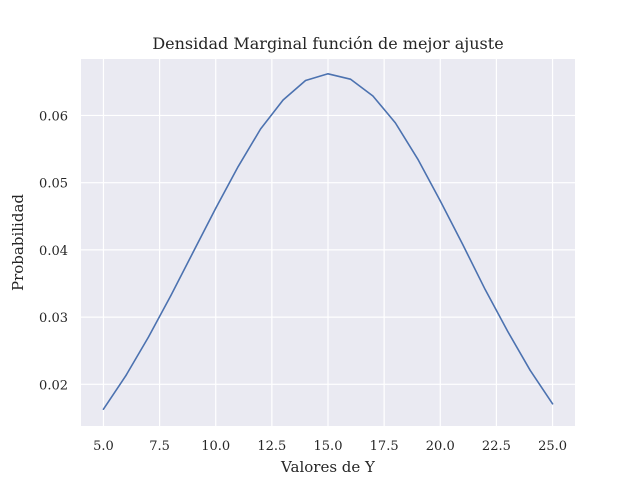  Describe the element at coordinates (18, 242) in the screenshot. I see `y-axis-label: Probabilidad` at that location.